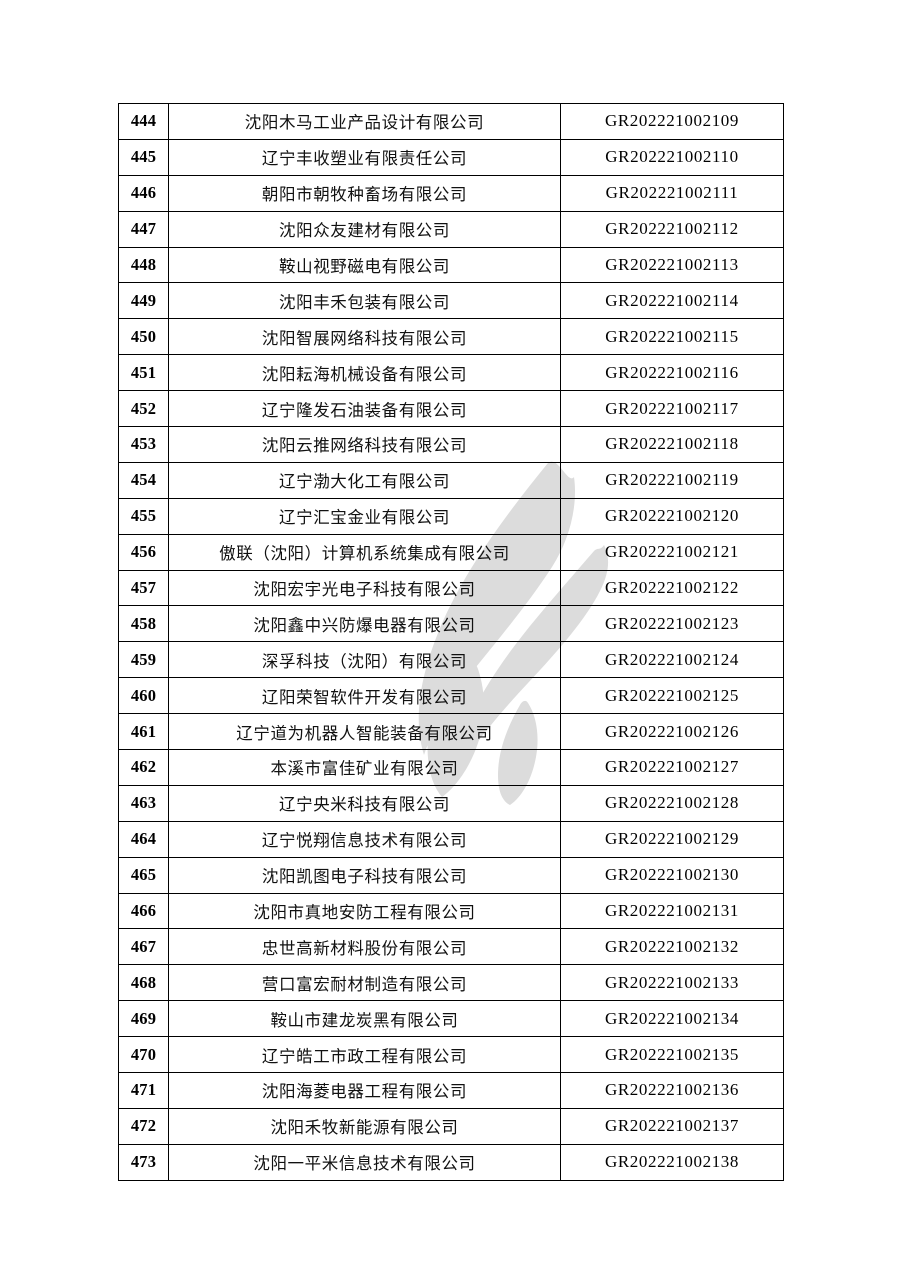 This screenshot has height=1274, width=901. What do you see at coordinates (143, 409) in the screenshot?
I see `row-number: 452` at bounding box center [143, 409].